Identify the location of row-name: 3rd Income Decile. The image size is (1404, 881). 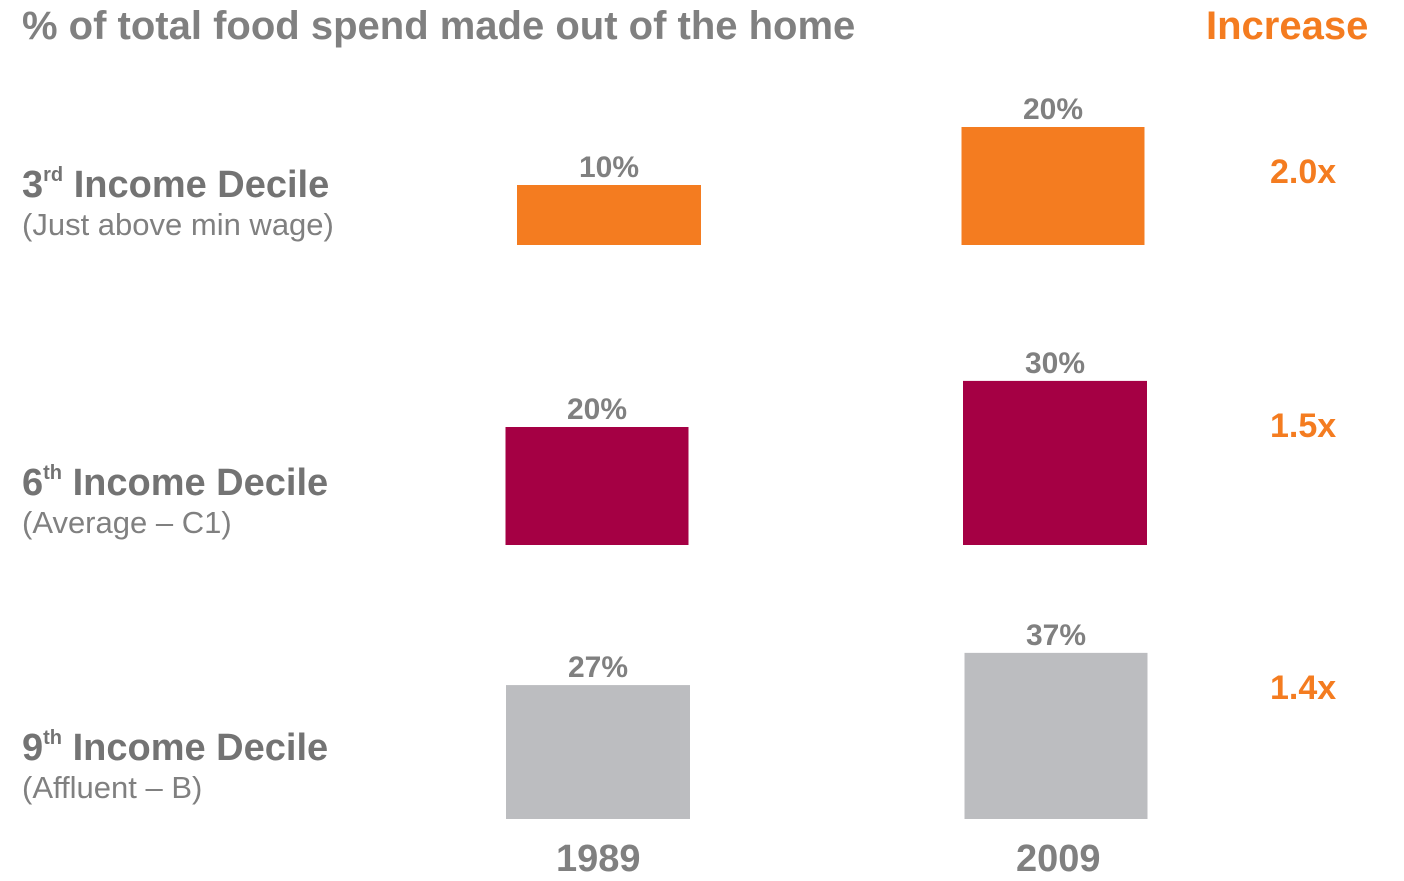
(176, 185).